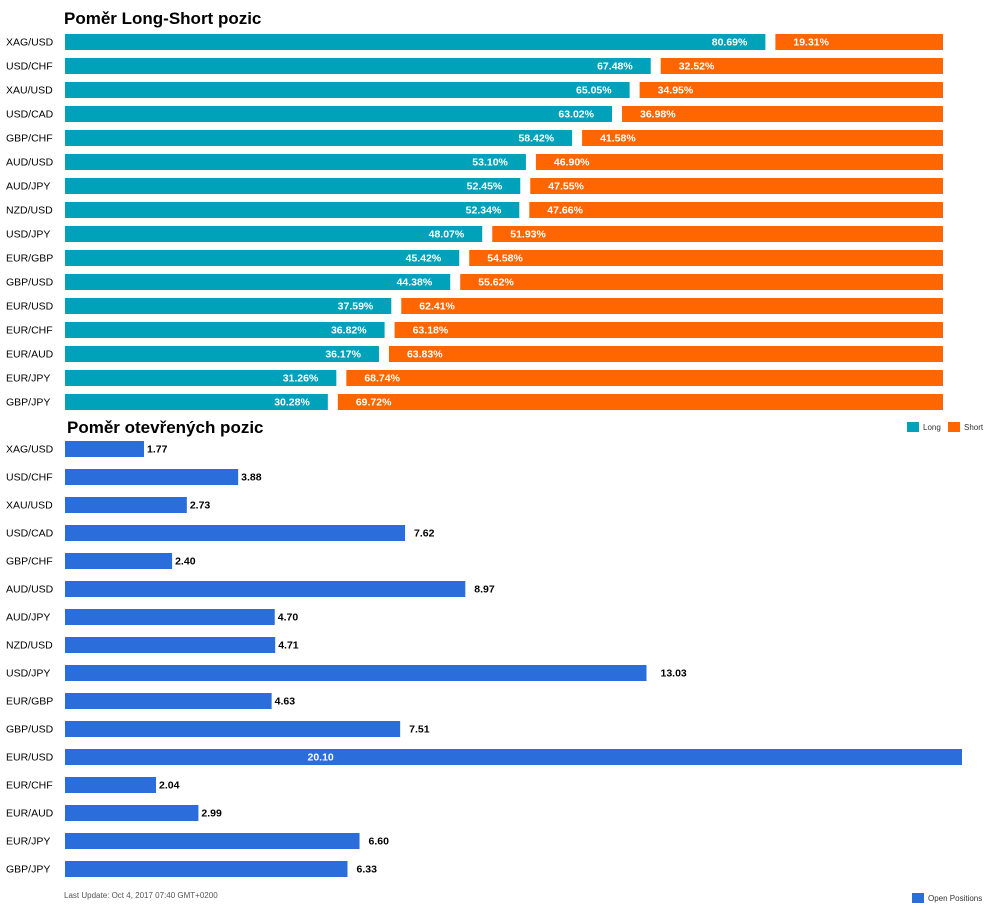  What do you see at coordinates (339, 114) in the screenshot?
I see `long-bar-usd-cad` at bounding box center [339, 114].